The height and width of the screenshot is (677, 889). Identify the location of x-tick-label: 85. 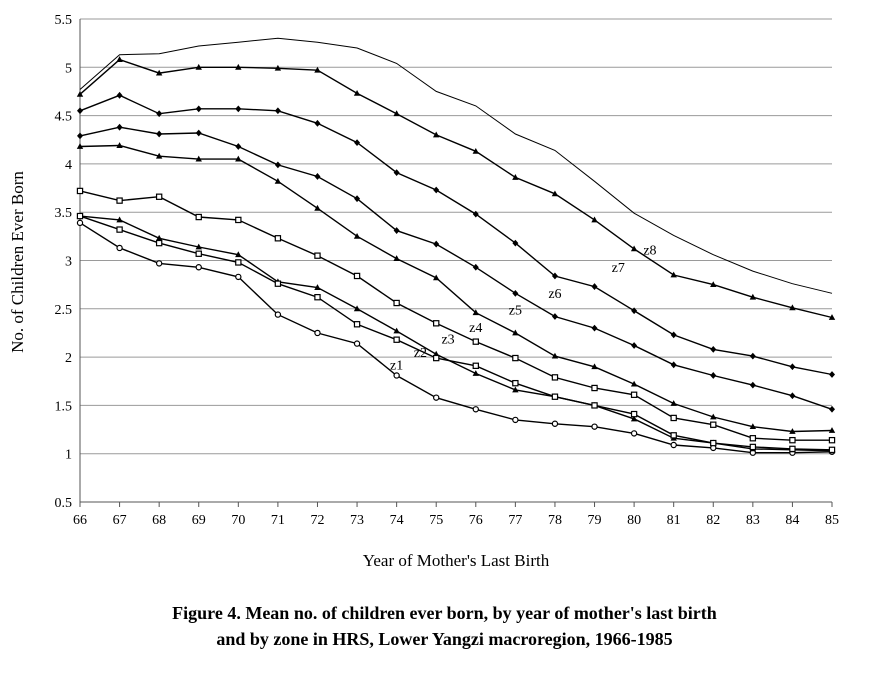
(832, 520).